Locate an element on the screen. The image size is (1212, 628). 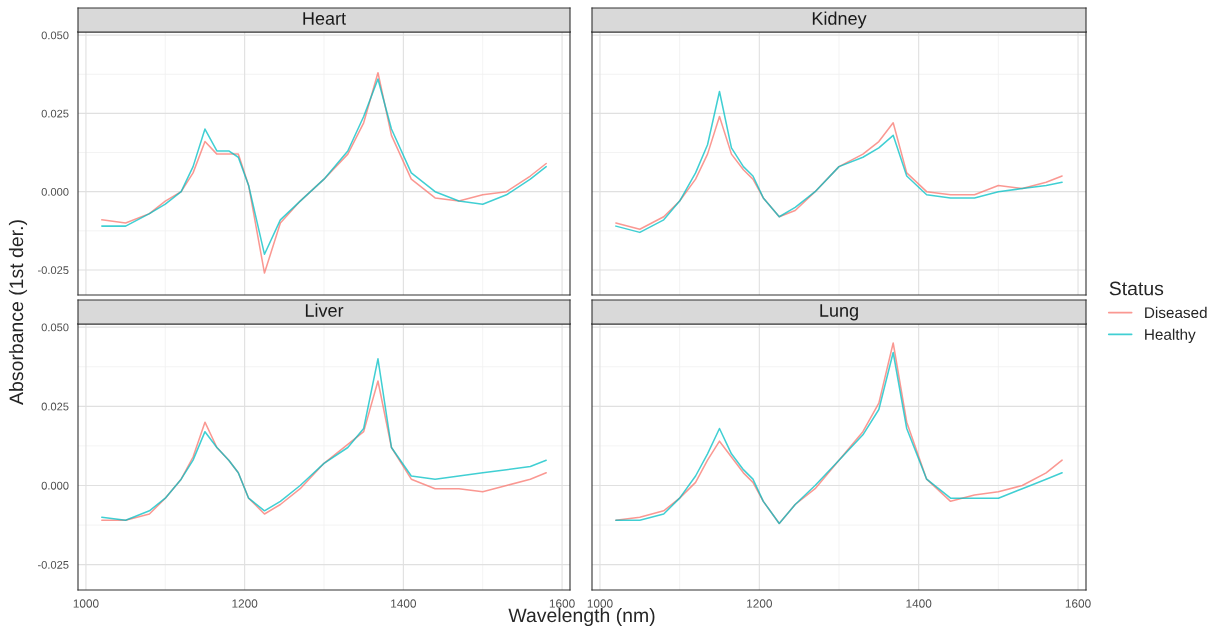
legend-label: Healthy is located at coordinates (1170, 335).